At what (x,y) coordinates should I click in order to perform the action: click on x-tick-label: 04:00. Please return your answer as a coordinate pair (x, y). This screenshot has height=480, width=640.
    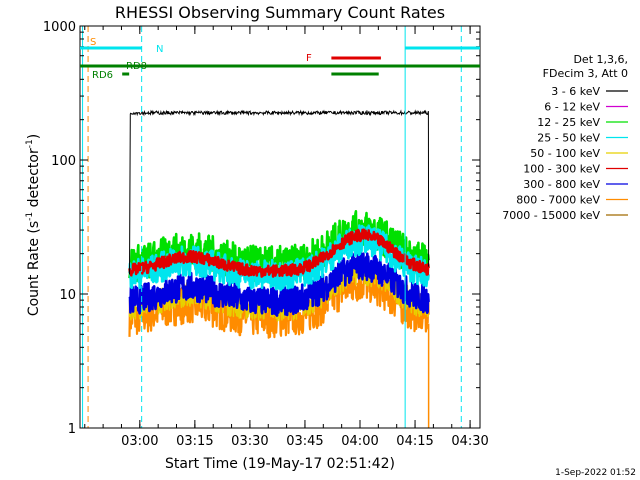
    Looking at the image, I should click on (359, 441).